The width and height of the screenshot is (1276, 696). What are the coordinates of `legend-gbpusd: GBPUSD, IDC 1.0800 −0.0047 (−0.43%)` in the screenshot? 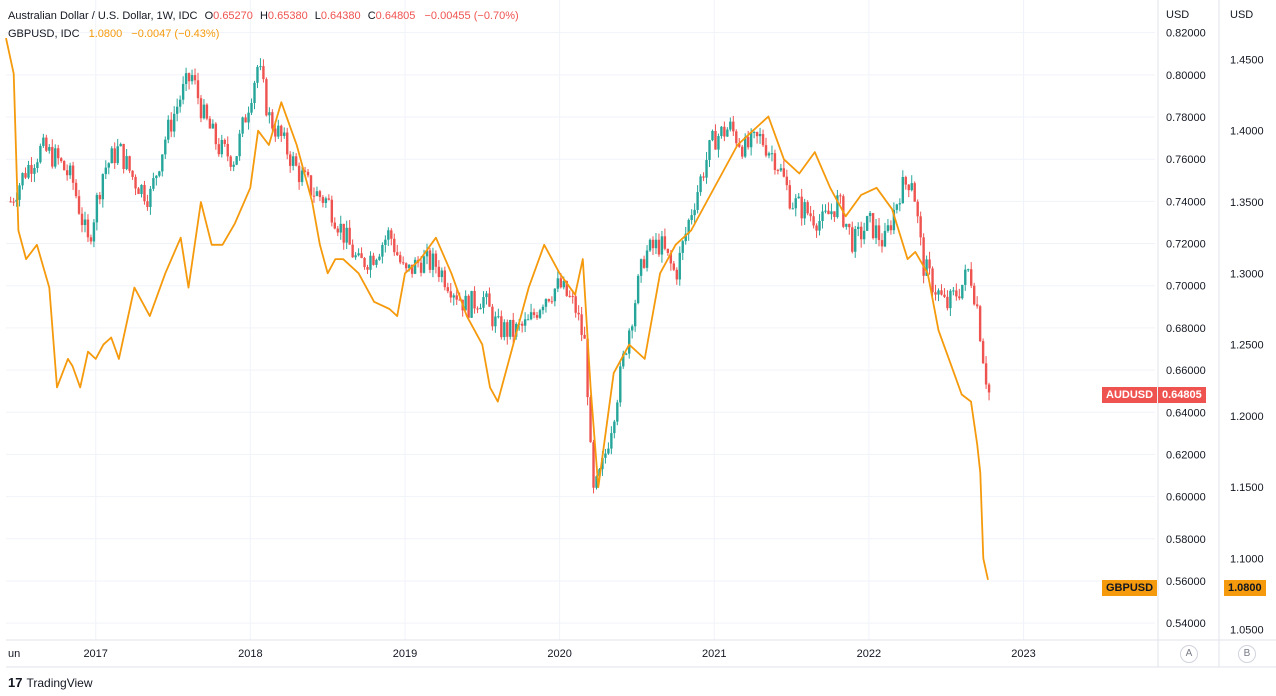 It's located at (113, 34).